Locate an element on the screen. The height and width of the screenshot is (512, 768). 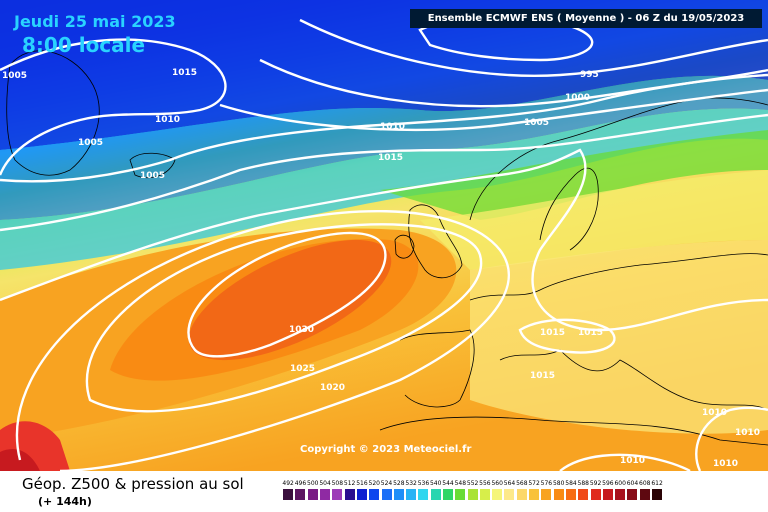
green-band is located at coordinates (574, 175).